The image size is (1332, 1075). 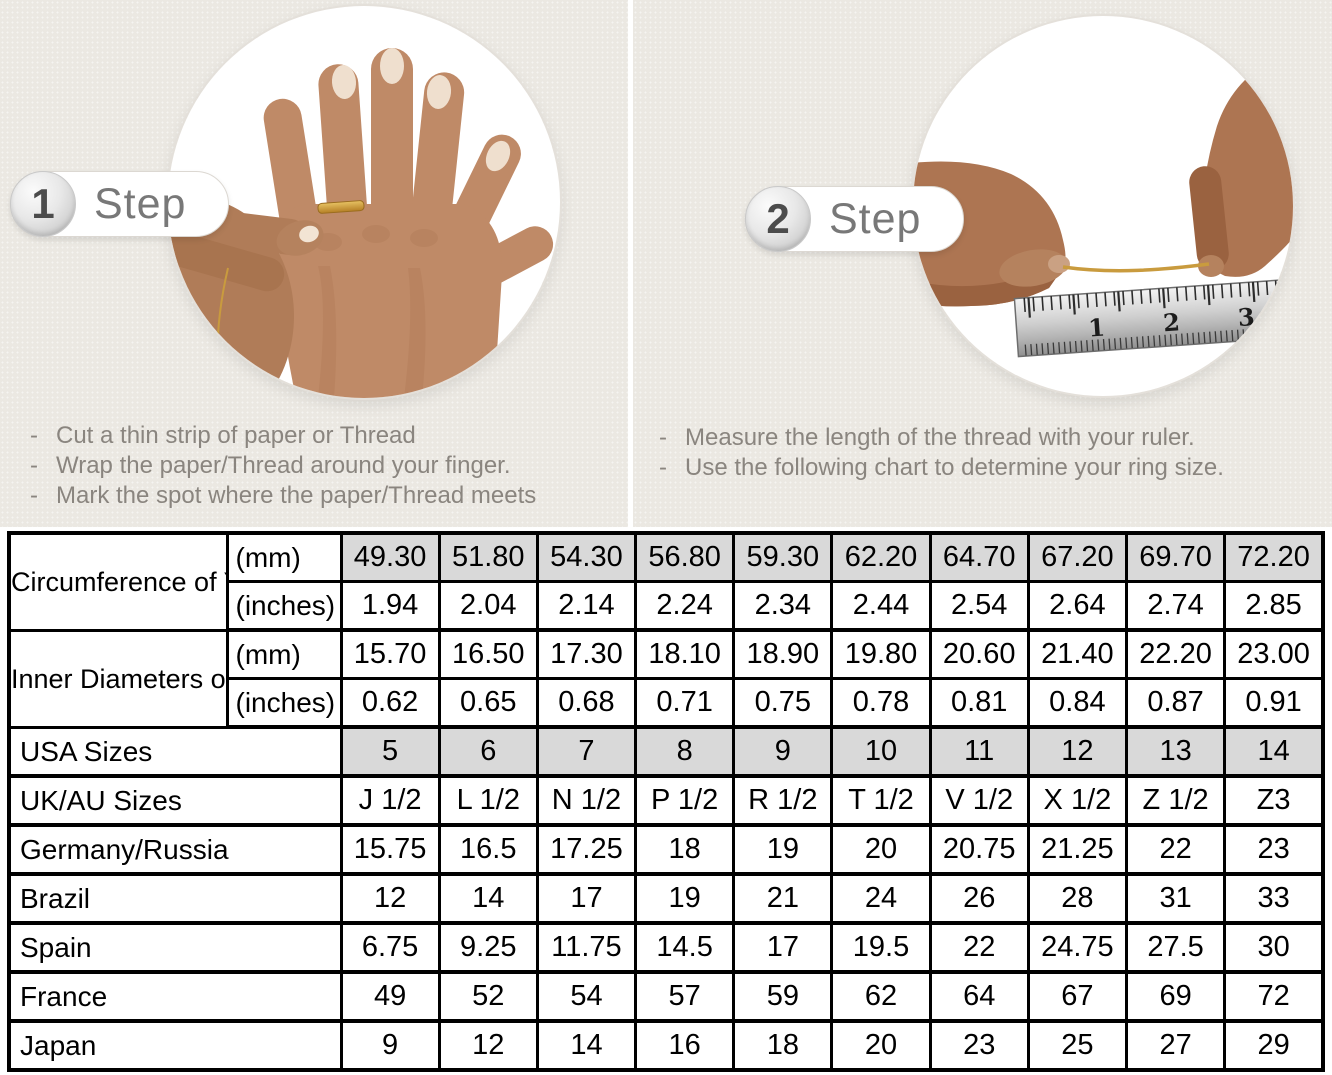 What do you see at coordinates (390, 557) in the screenshot?
I see `size-value-cell: 49.30` at bounding box center [390, 557].